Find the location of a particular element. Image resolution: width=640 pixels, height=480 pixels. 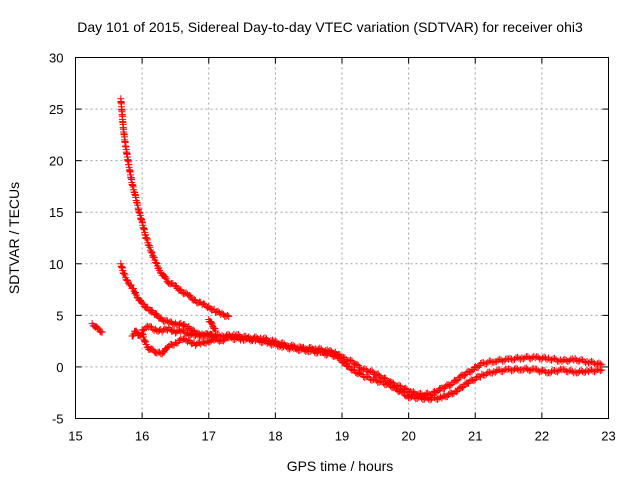

series-arc-a is located at coordinates (97, 328).